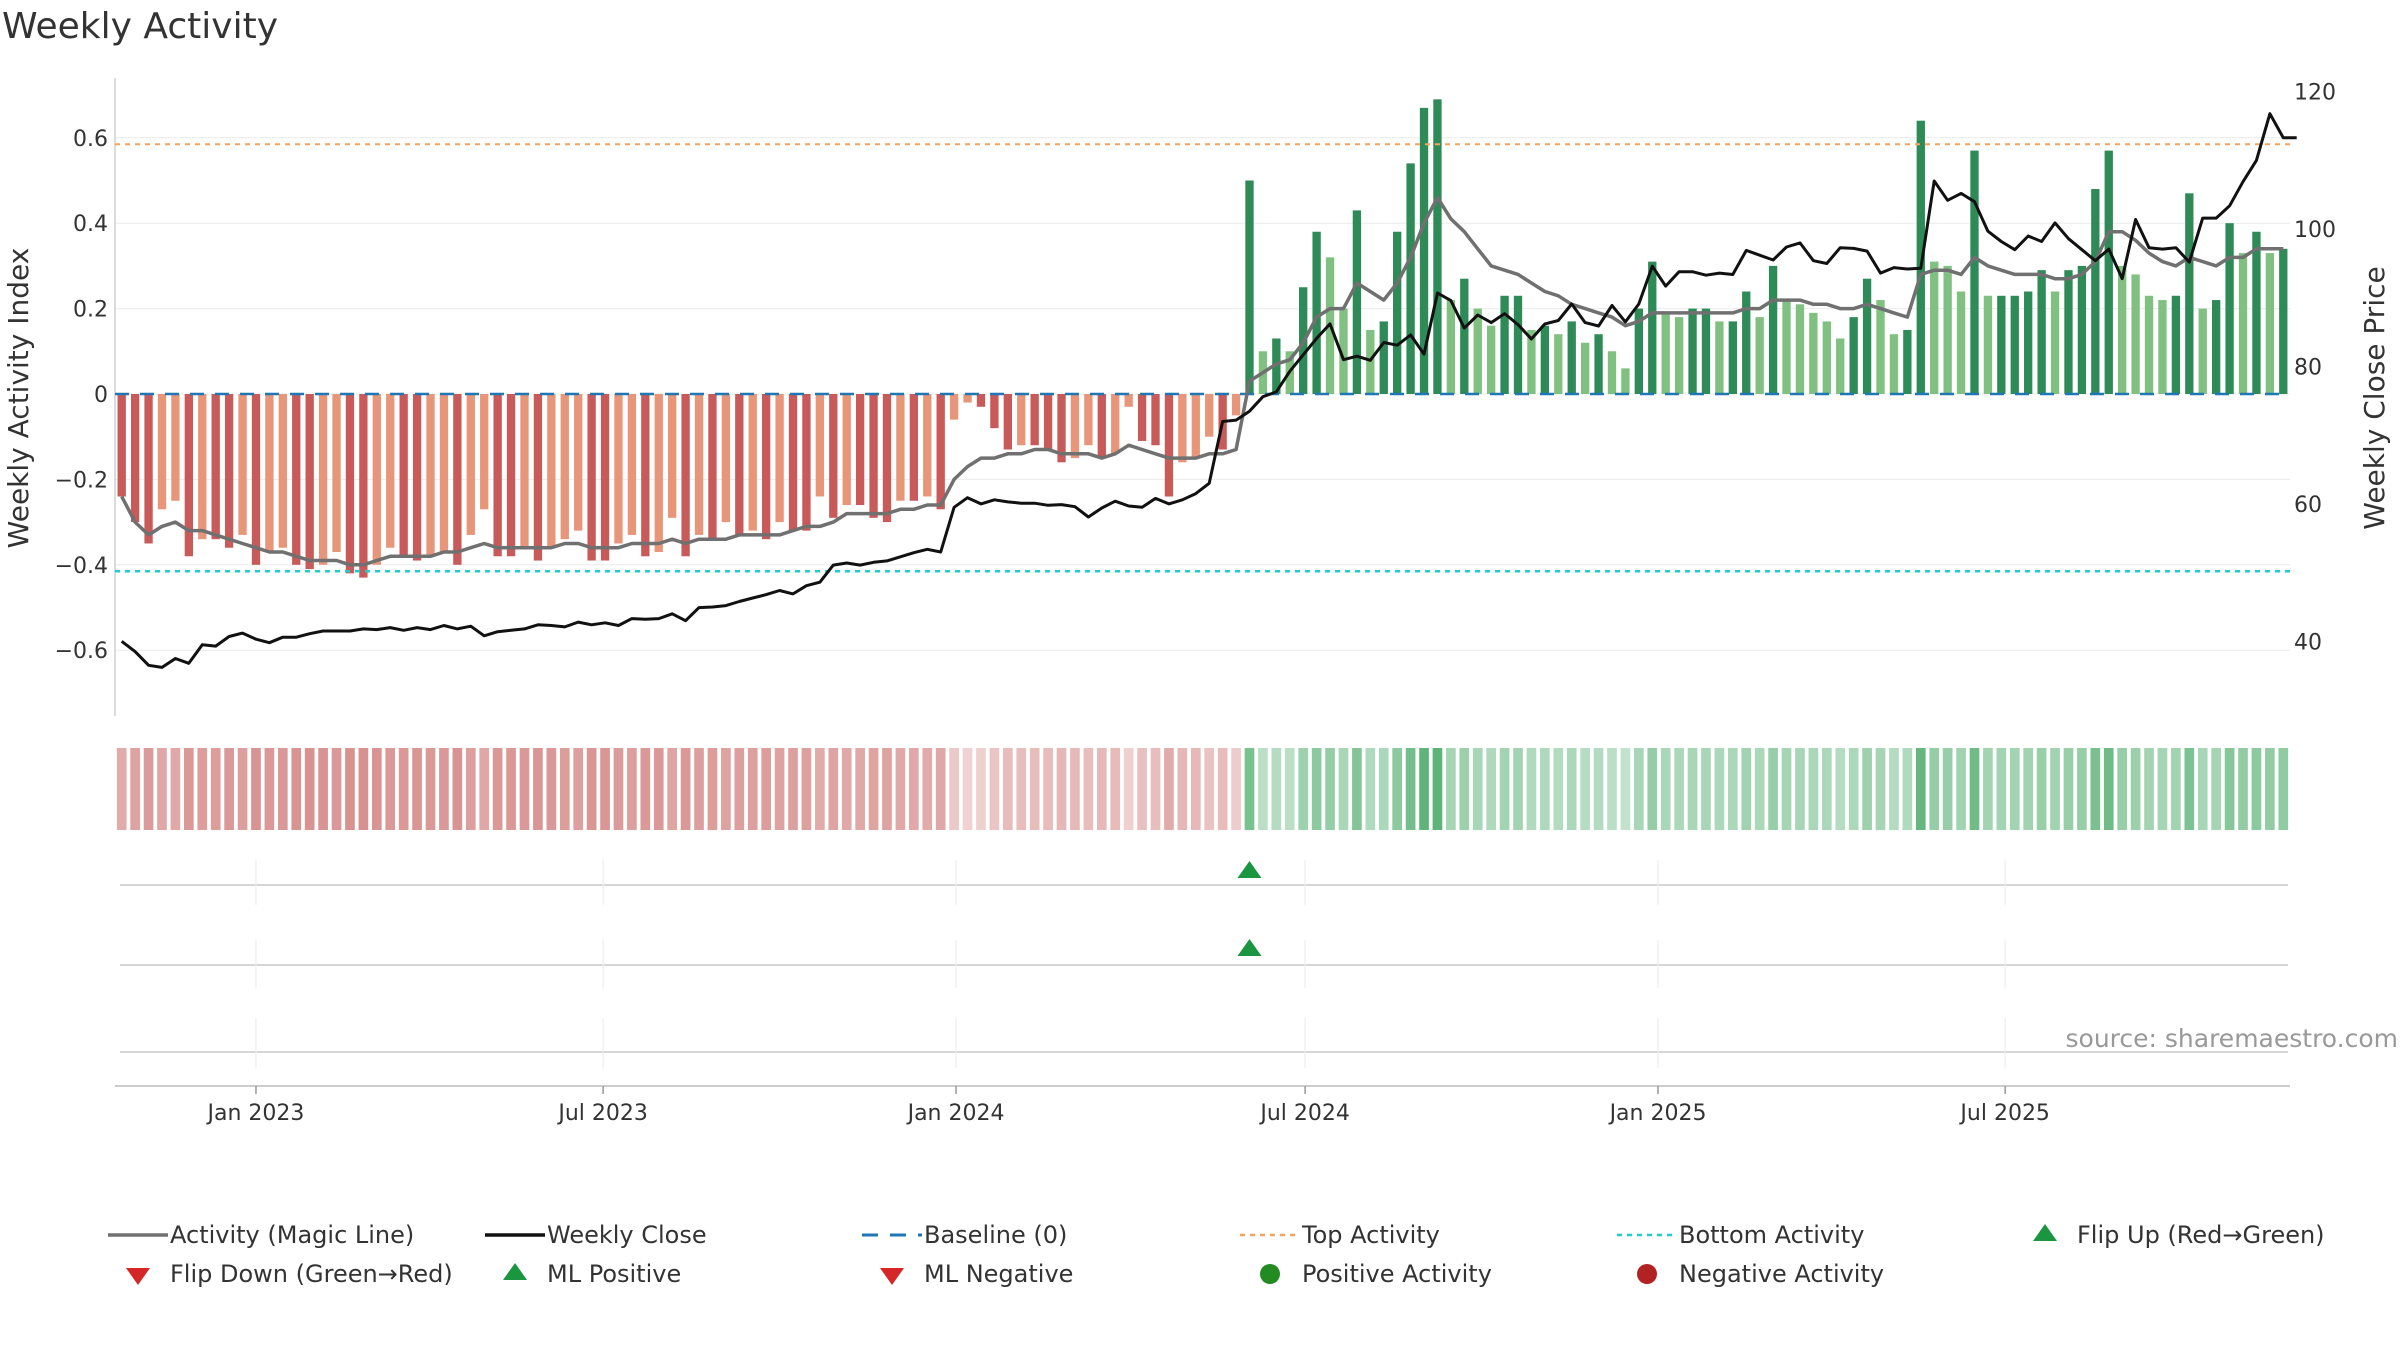  Describe the element at coordinates (1270, 1274) in the screenshot. I see `legend-swatch-positive-dot` at that location.